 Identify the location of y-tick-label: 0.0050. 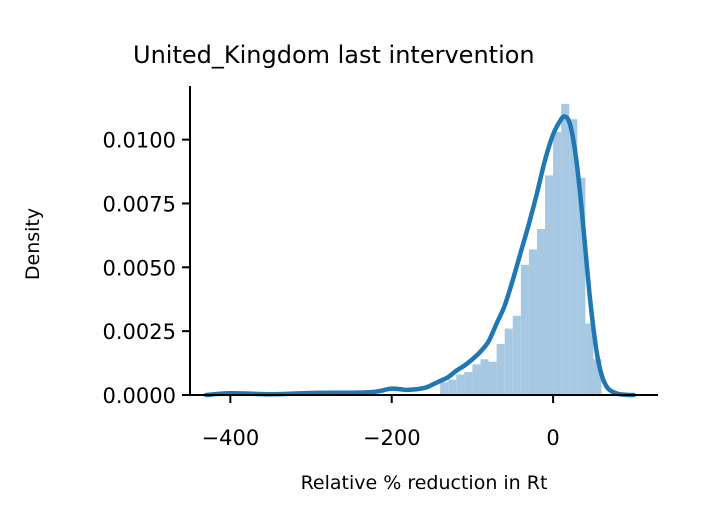
(139, 268).